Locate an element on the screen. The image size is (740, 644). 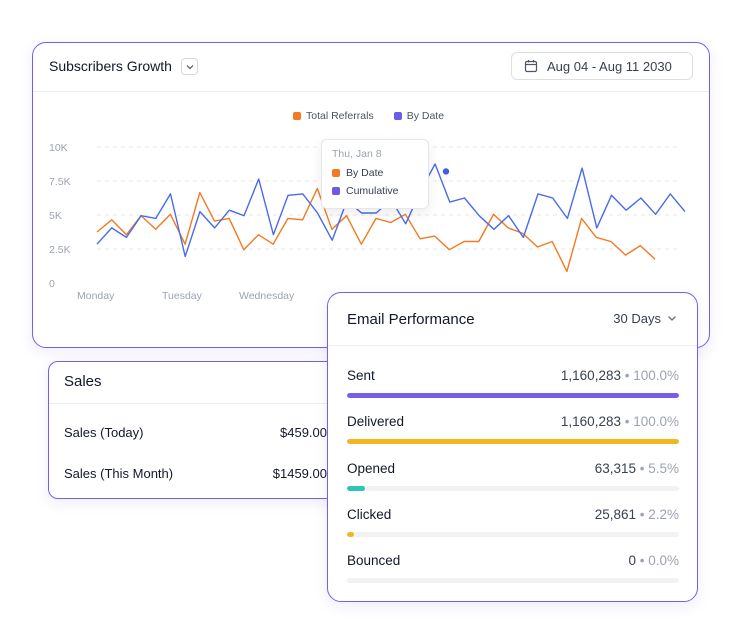
metric-value: 25,861 • 2.2% is located at coordinates (637, 514).